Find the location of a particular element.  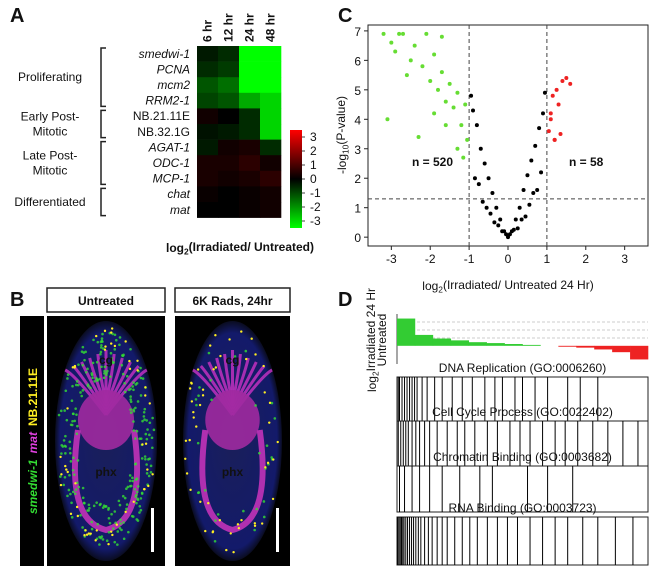

text-part: (Irradiated/ Untreated 24 Hr) is located at coordinates (518, 285).